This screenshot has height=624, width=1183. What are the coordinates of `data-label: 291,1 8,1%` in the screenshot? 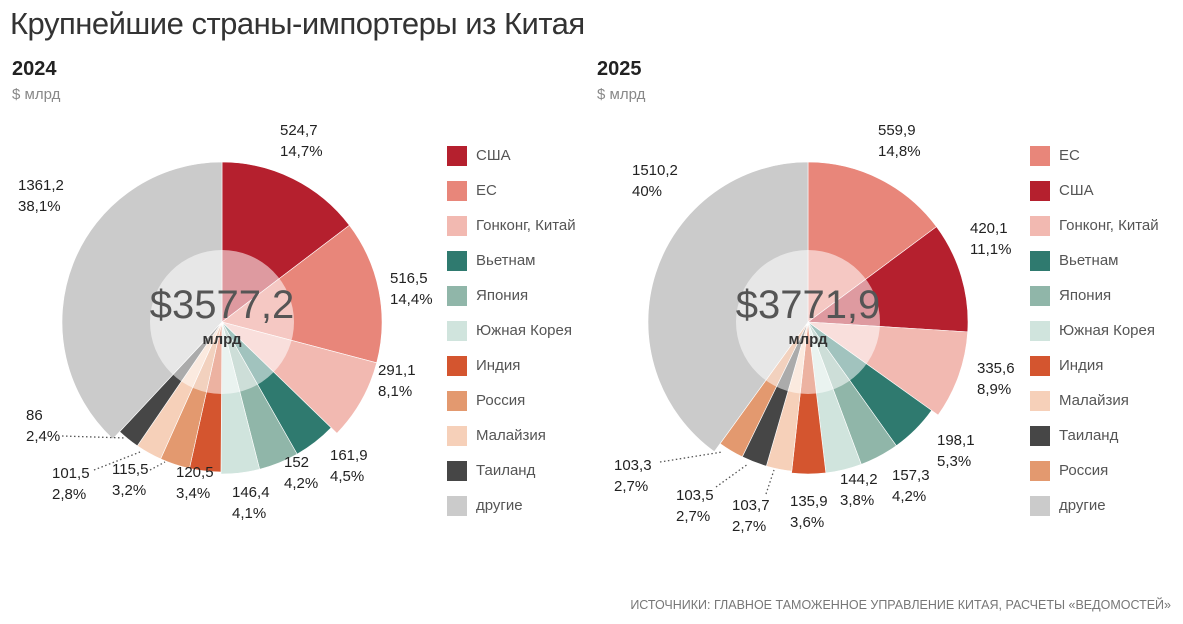 It's located at (397, 381).